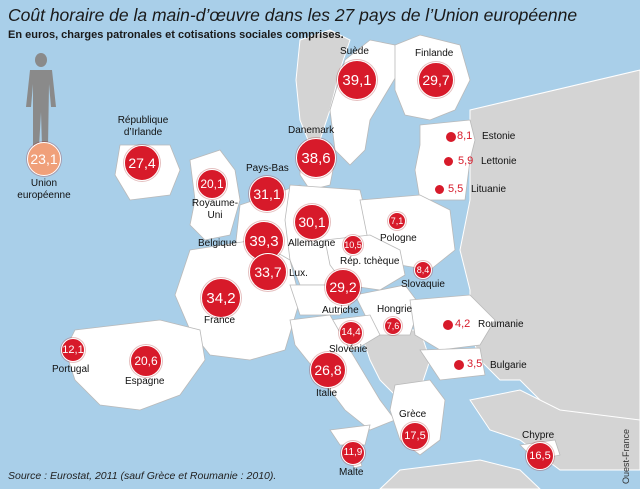 Image resolution: width=640 pixels, height=489 pixels. Describe the element at coordinates (351, 333) in the screenshot. I see `value-bubble-slovenia: 14,4` at that location.